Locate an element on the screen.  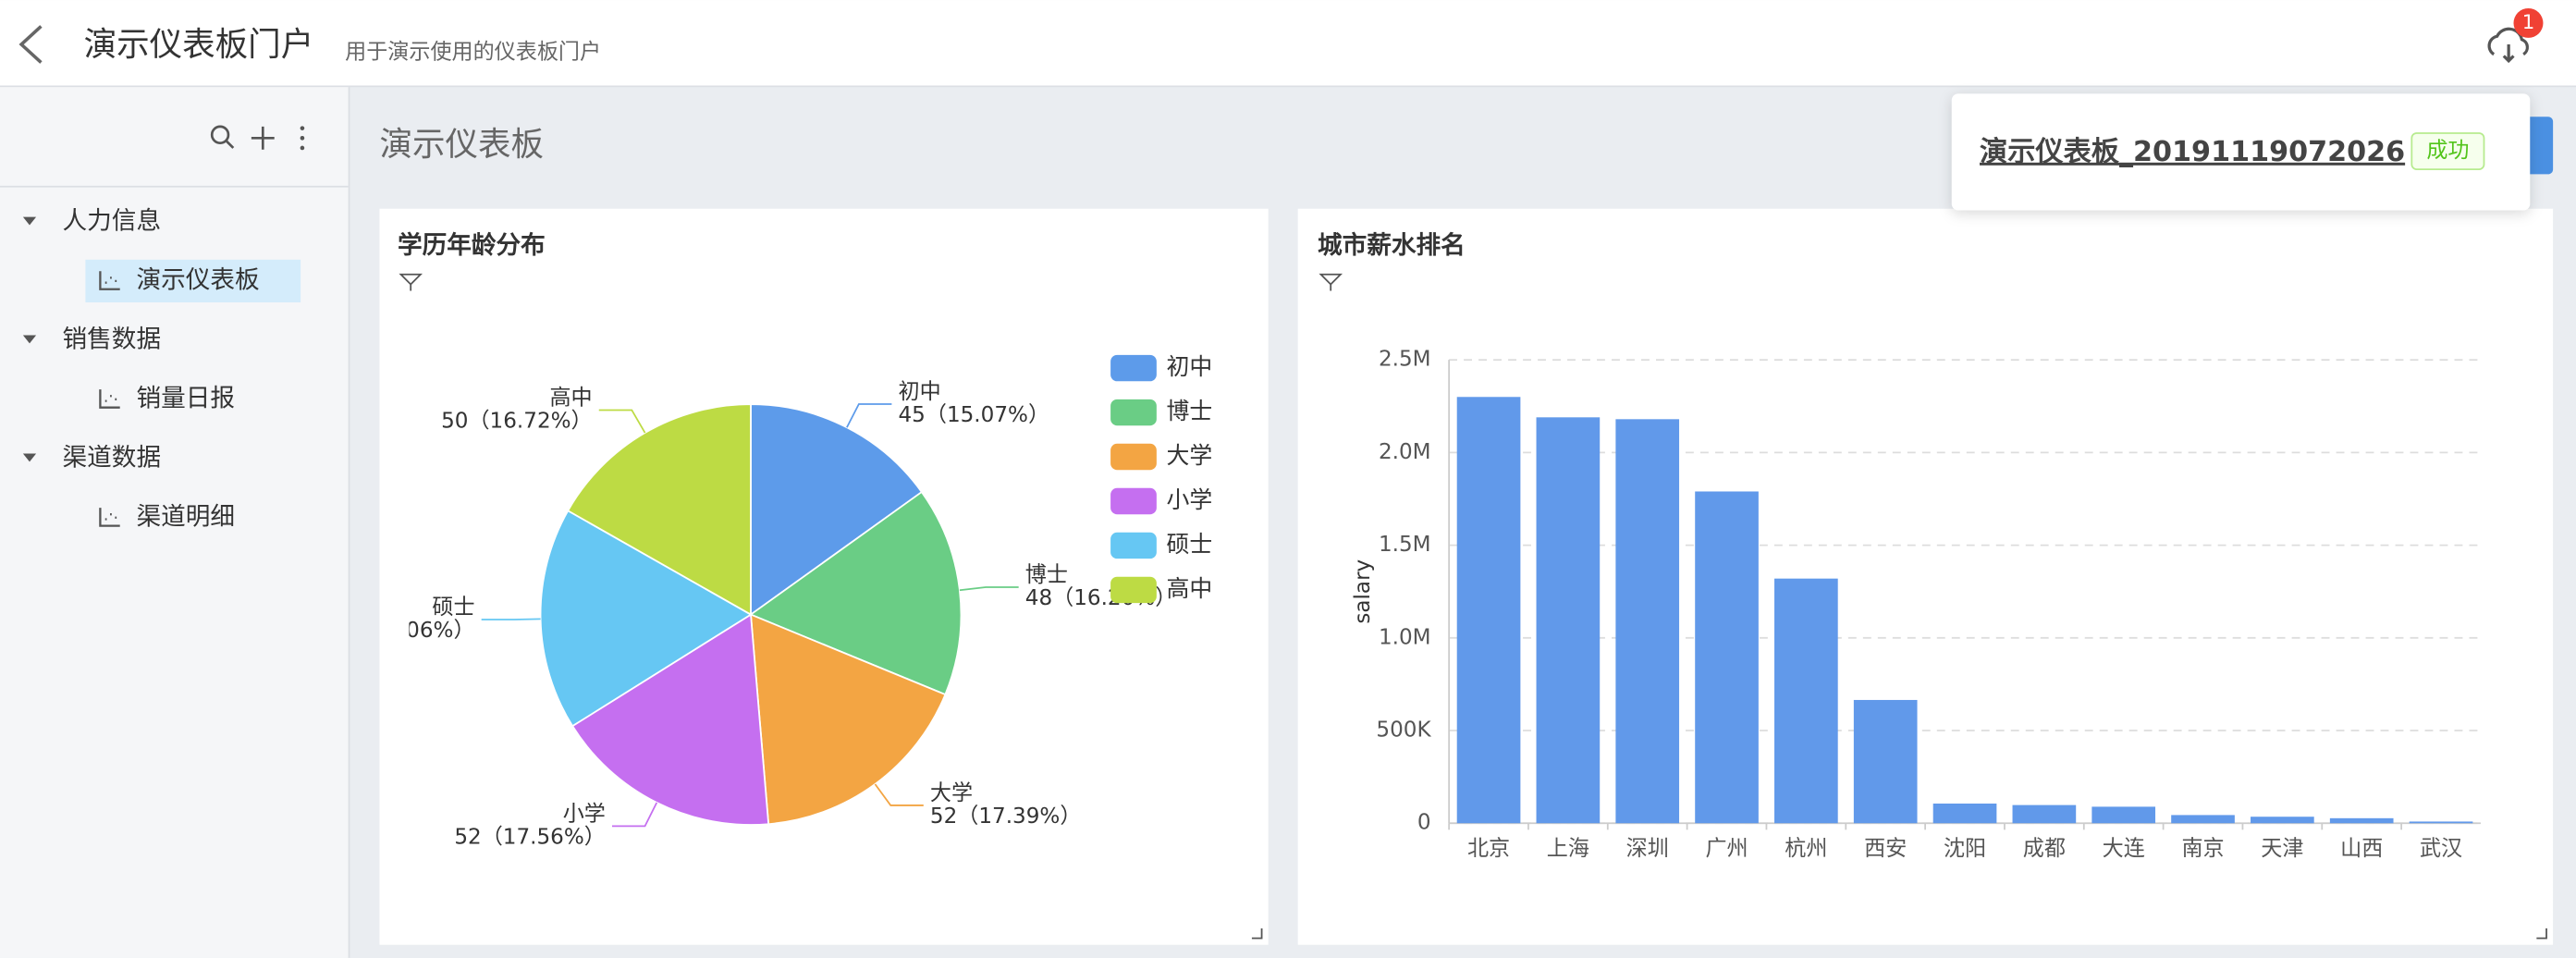
slice-label-name: 小学 is located at coordinates (584, 814).